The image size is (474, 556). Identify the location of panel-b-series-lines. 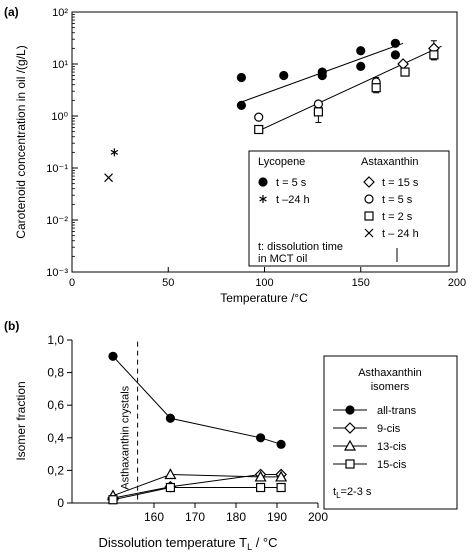
(197, 428).